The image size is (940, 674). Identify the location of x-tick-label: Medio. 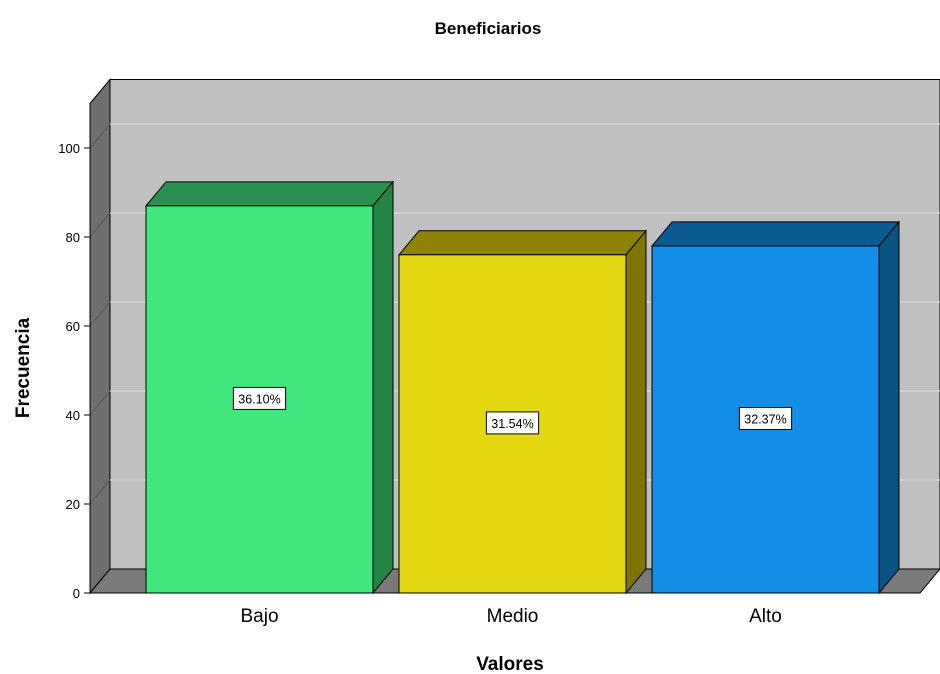
(513, 616).